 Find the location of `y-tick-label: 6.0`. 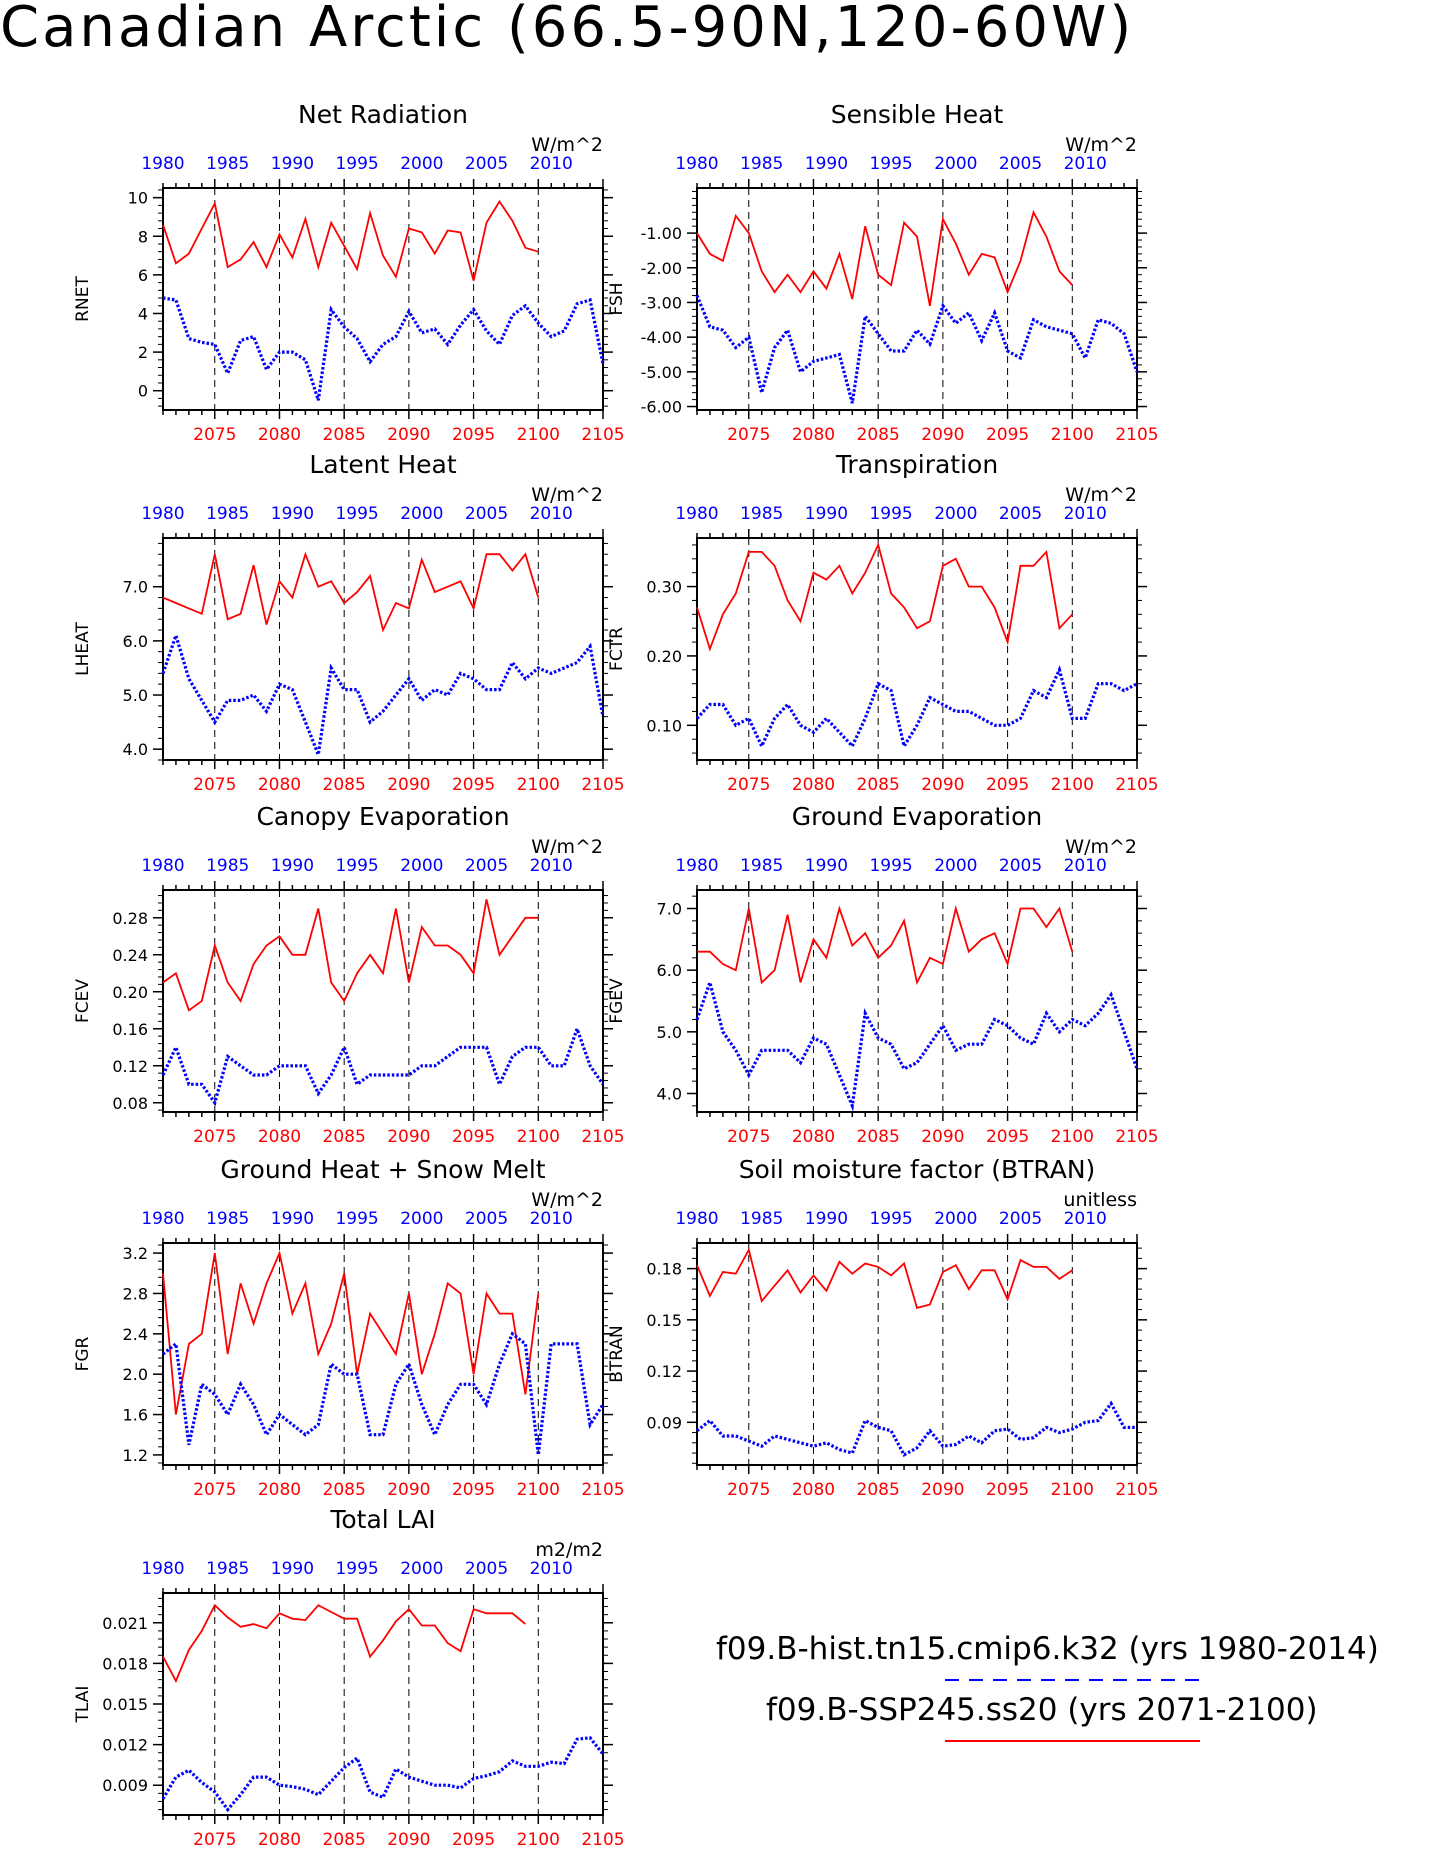

y-tick-label: 6.0 is located at coordinates (669, 970).